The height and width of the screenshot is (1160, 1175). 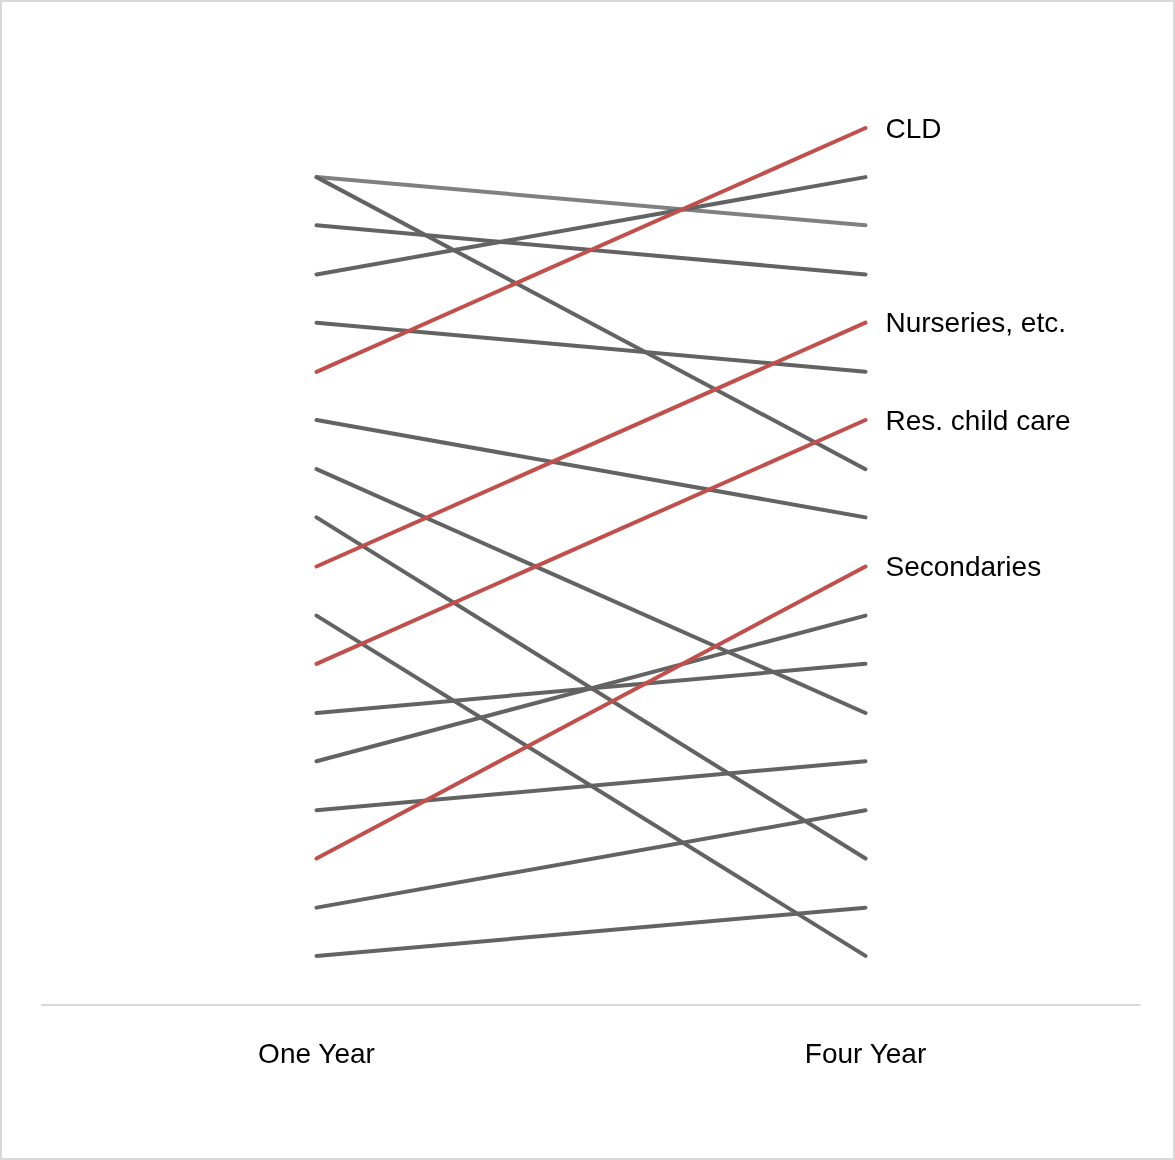 What do you see at coordinates (913, 128) in the screenshot?
I see `series-label: CLD` at bounding box center [913, 128].